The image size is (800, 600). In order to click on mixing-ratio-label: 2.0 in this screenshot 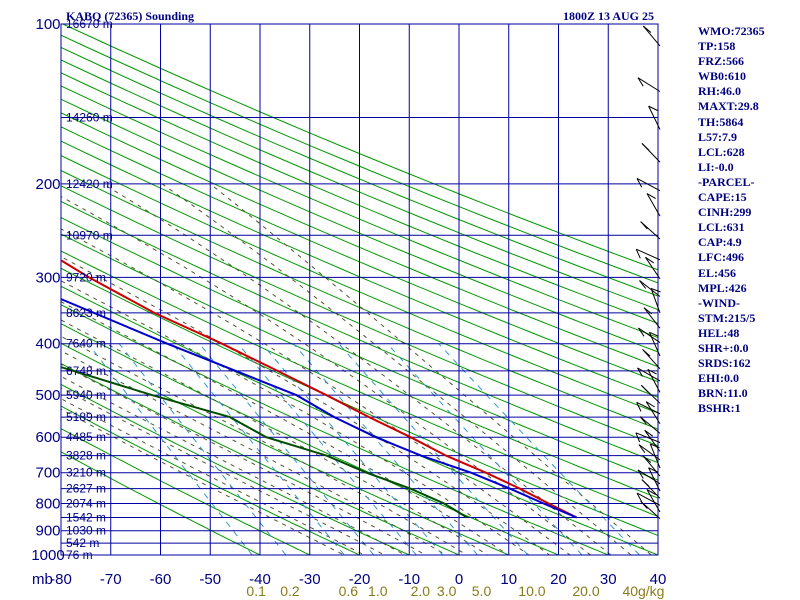, I will do `click(421, 591)`.